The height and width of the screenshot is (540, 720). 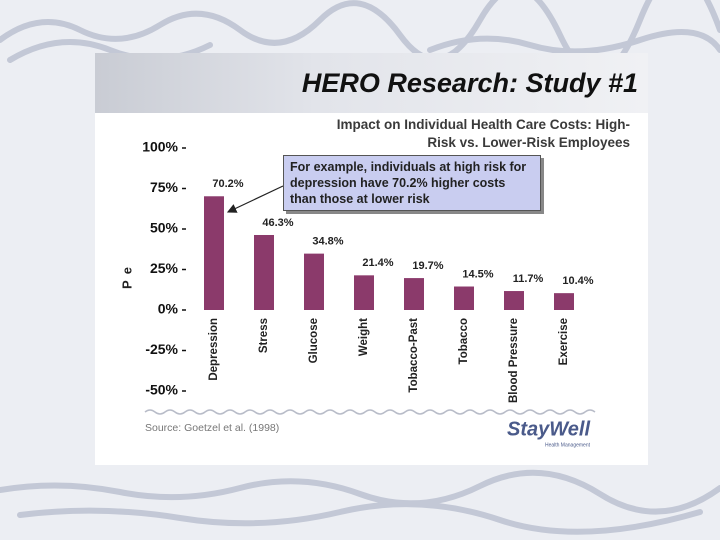 What do you see at coordinates (568, 445) in the screenshot?
I see `logo-tagline: Health Management` at bounding box center [568, 445].